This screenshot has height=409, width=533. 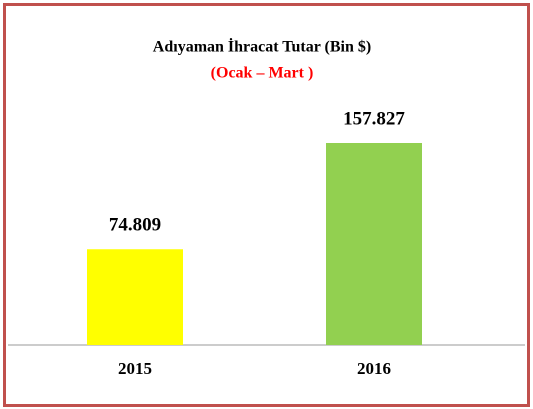 I want to click on data-label: 157.827, so click(x=374, y=118).